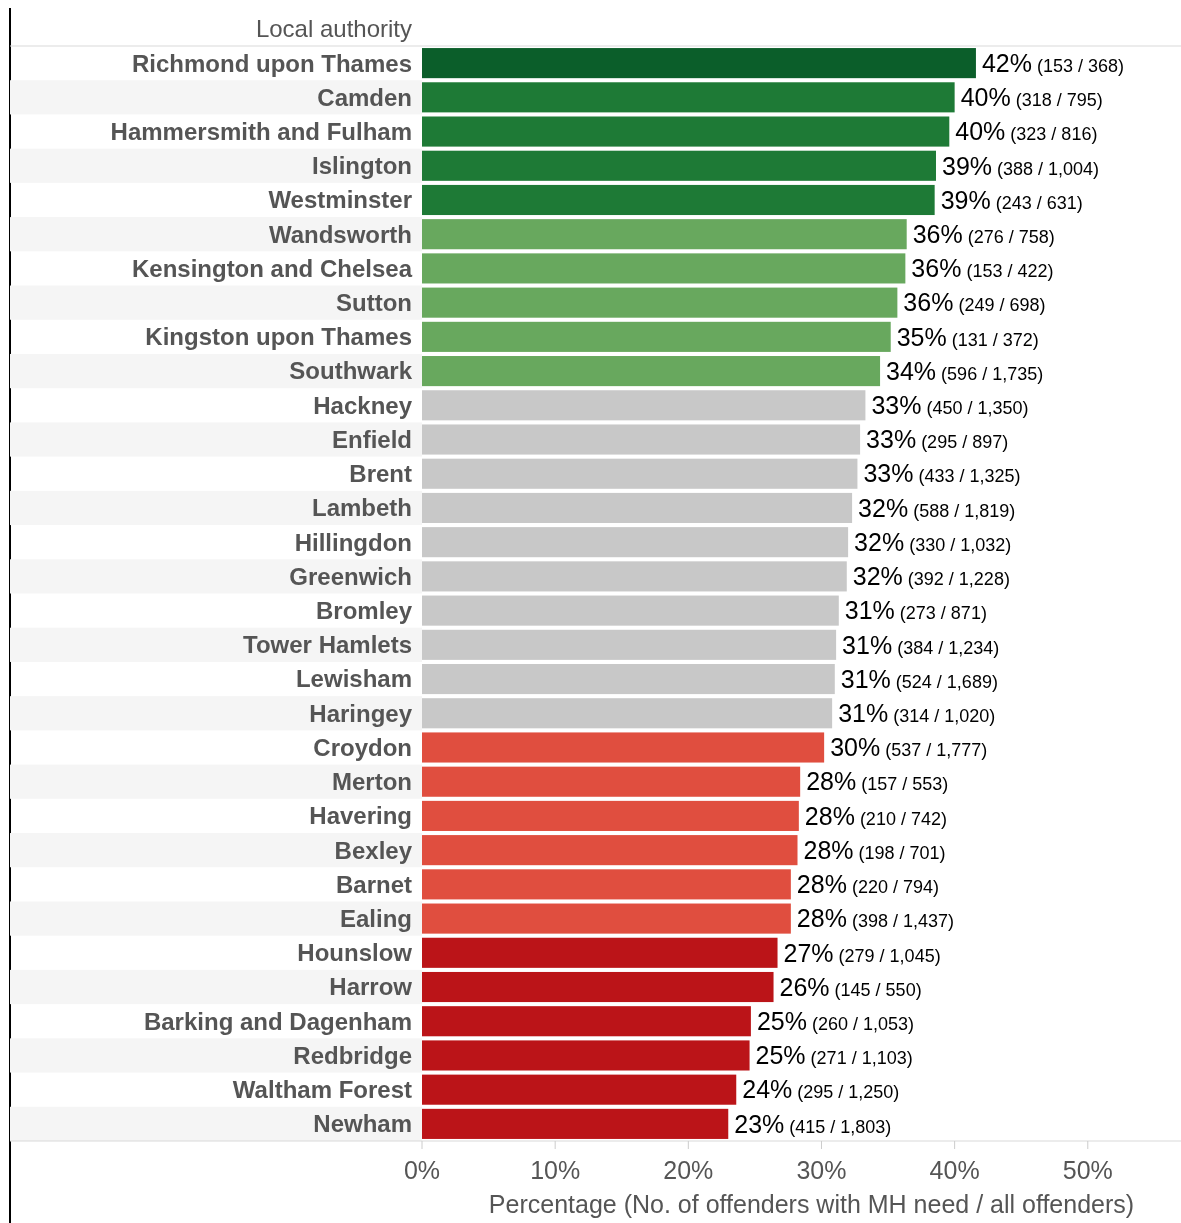 The width and height of the screenshot is (1181, 1223). I want to click on y-tick-label: Westminster, so click(340, 200).